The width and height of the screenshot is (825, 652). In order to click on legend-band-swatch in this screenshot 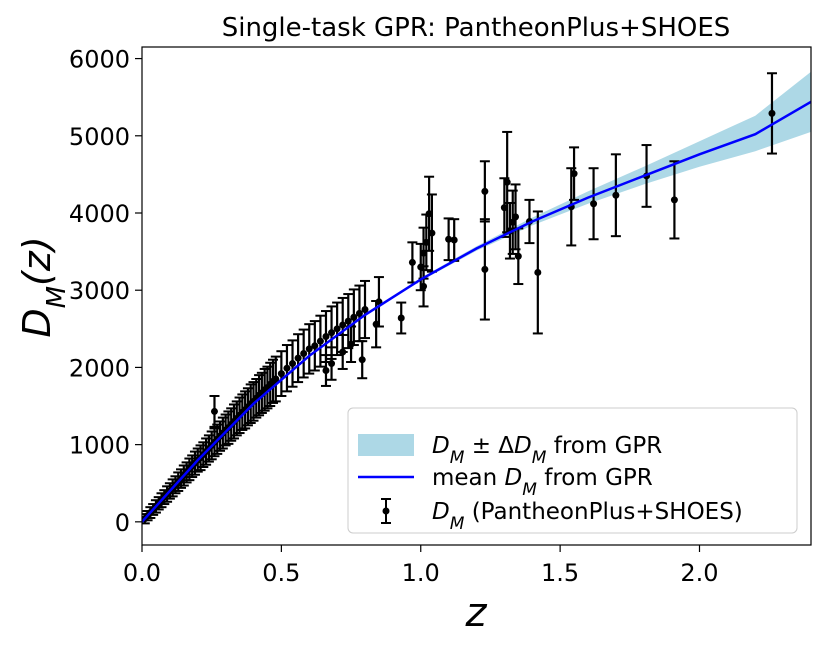, I will do `click(386, 445)`.